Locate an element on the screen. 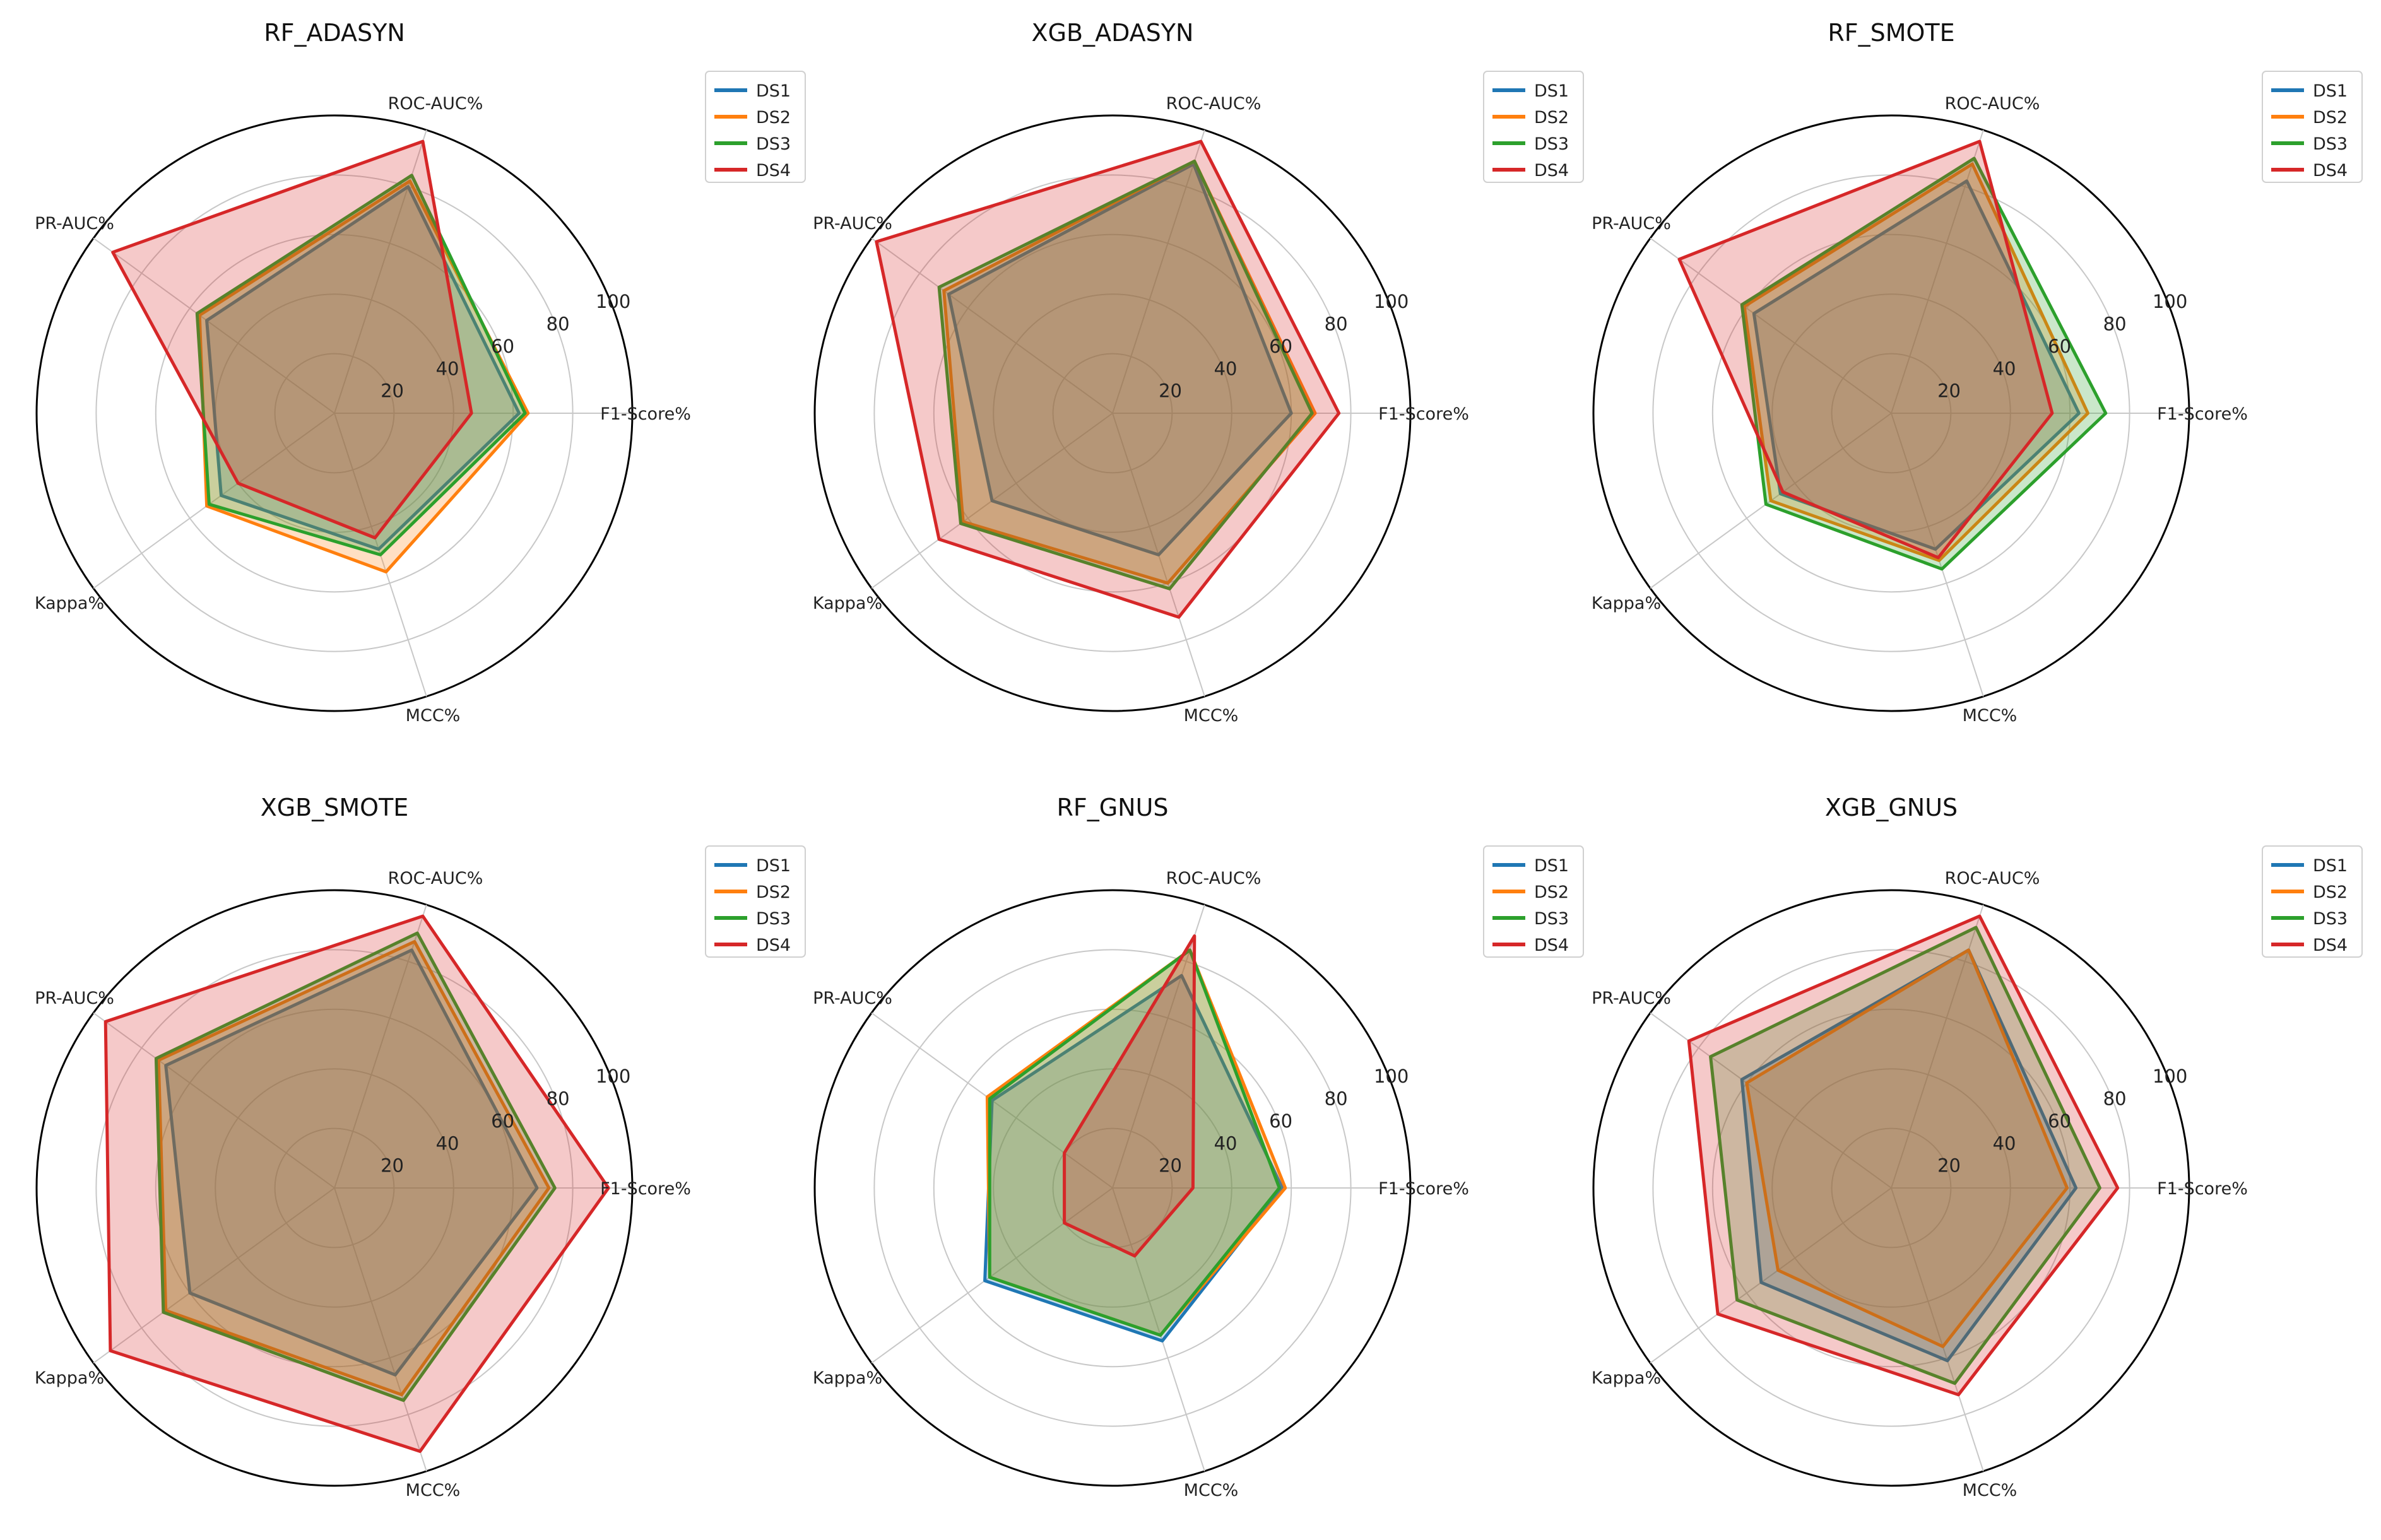 This screenshot has height=1540, width=2381. panel-title: XGB_ADASYN is located at coordinates (1113, 33).